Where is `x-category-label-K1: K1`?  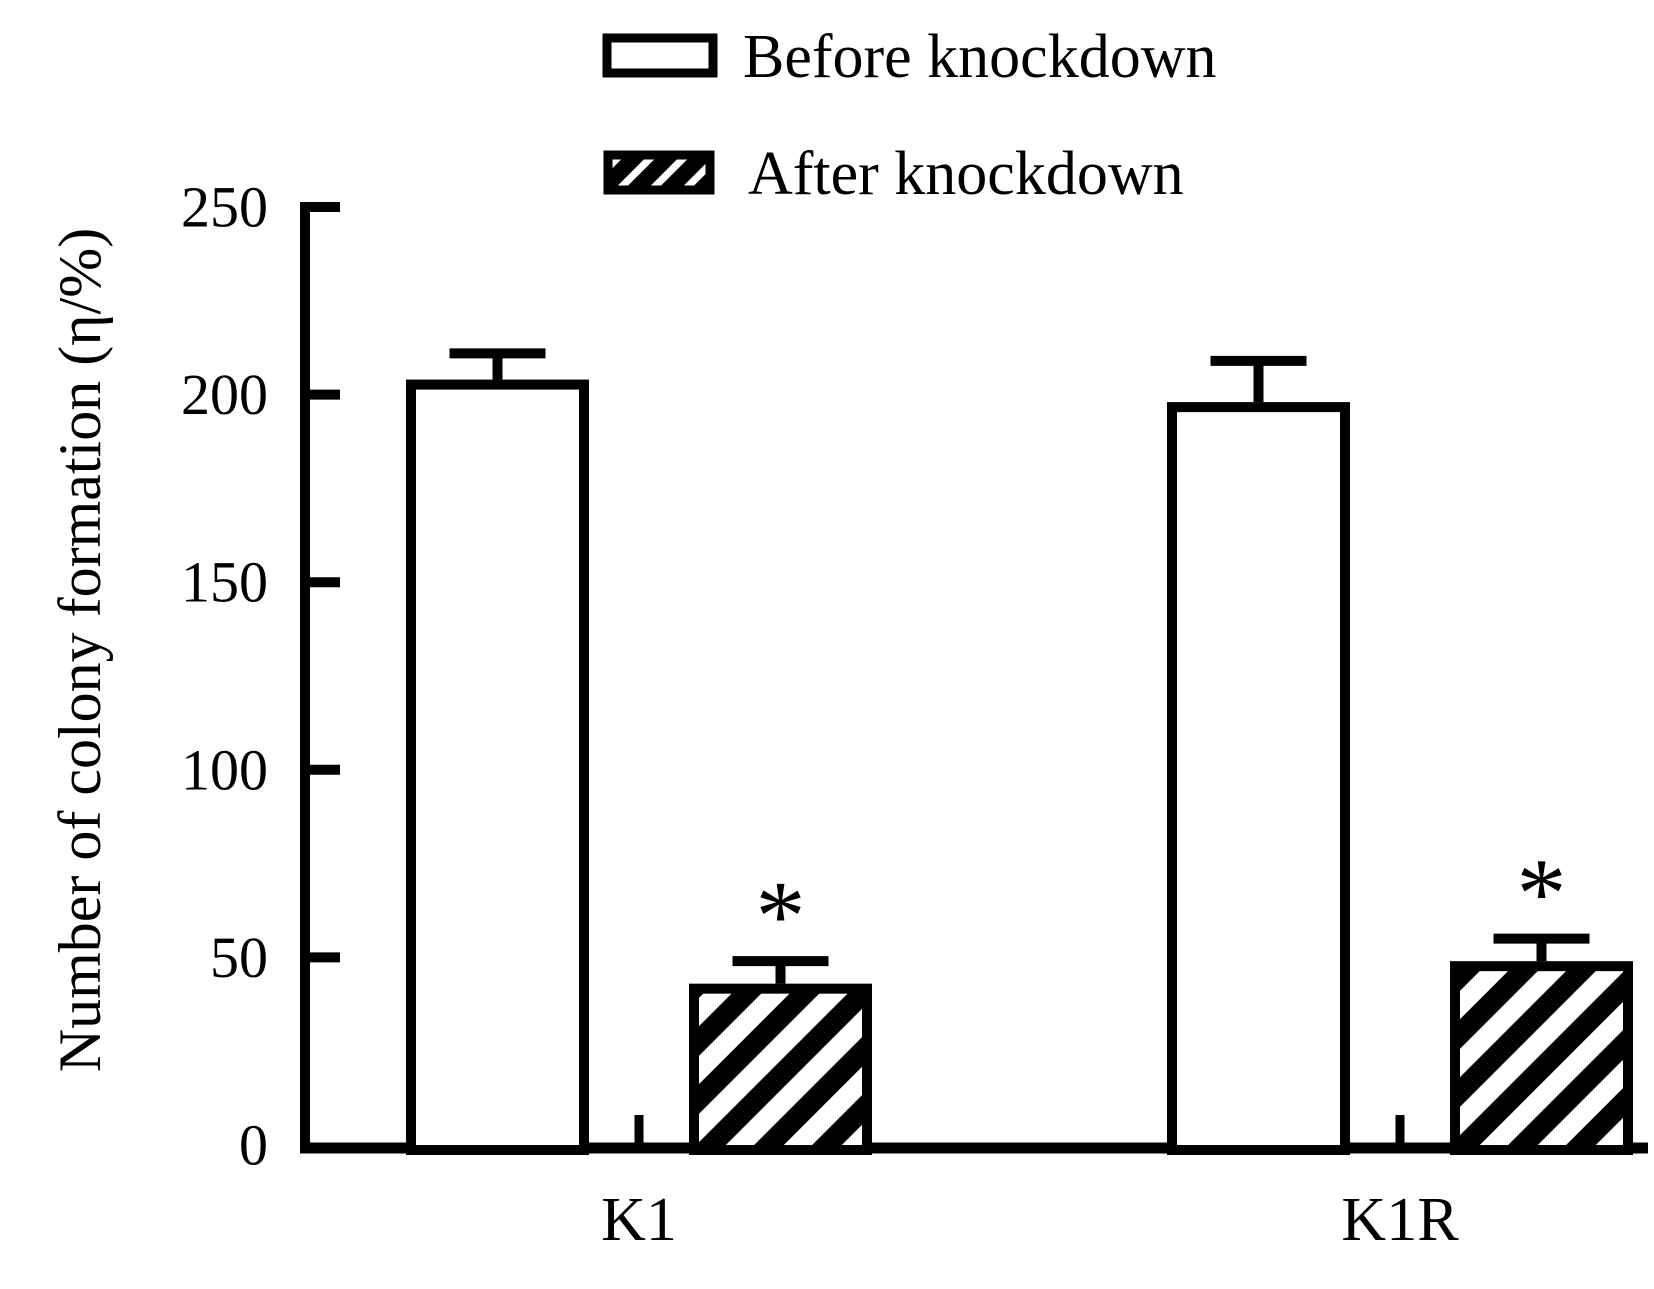
x-category-label-K1: K1 is located at coordinates (639, 1220).